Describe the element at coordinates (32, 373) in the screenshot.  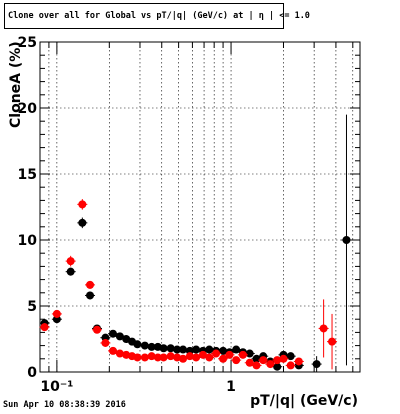
I see `y-tick-label: 0` at that location.